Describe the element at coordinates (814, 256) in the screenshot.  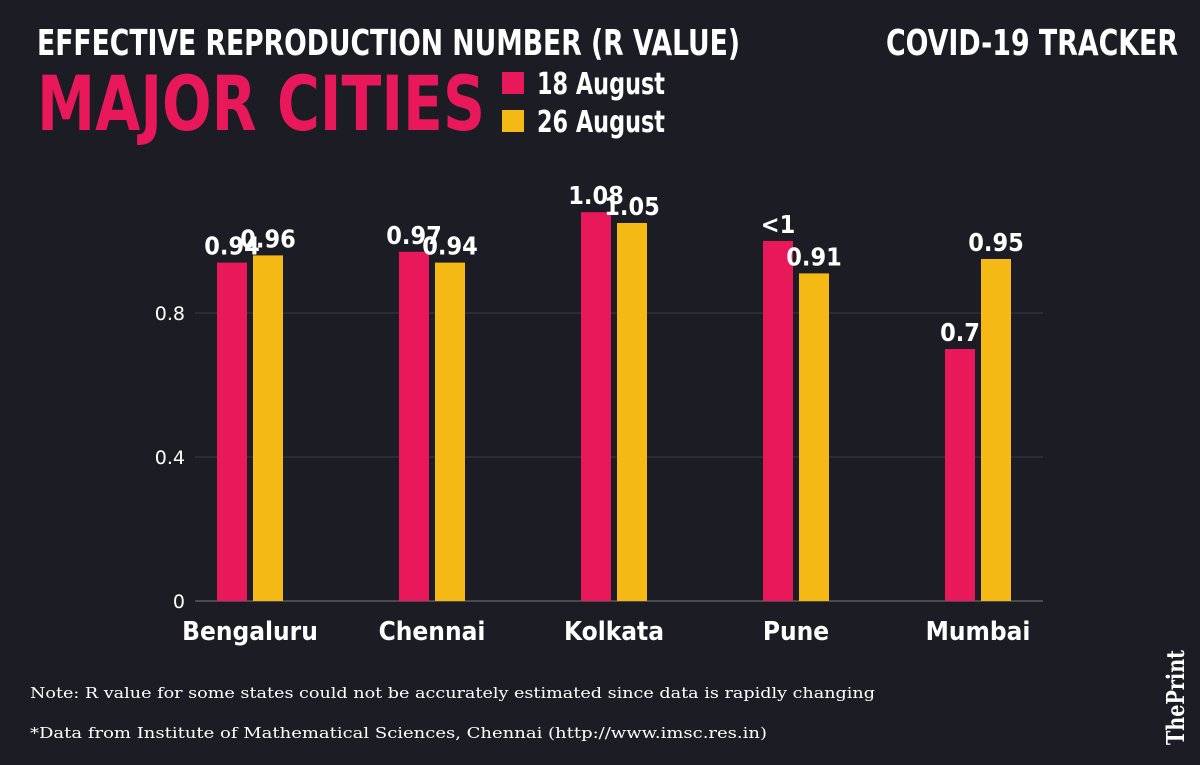
I see `data-label: 0.91` at that location.